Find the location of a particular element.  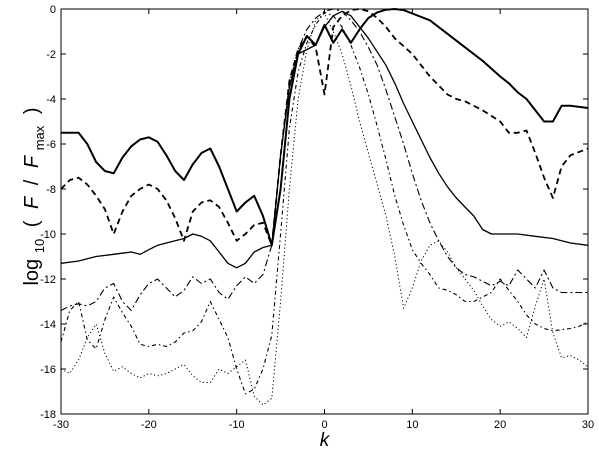

x-tick-label: -10 is located at coordinates (237, 425).